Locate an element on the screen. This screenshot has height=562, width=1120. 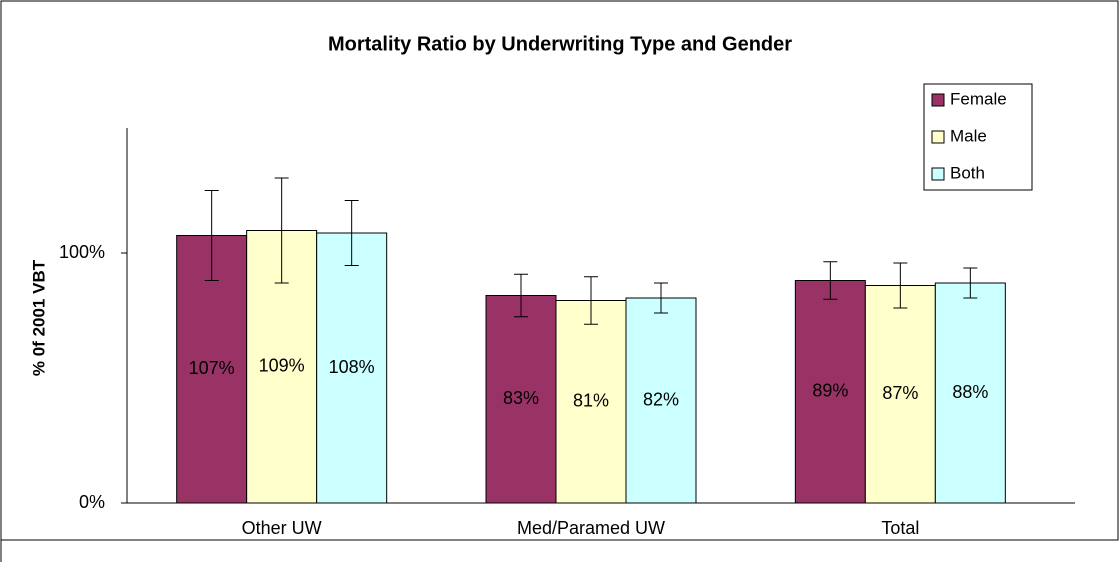
y-axis-label: % 0f 2001 VBT is located at coordinates (38, 317).